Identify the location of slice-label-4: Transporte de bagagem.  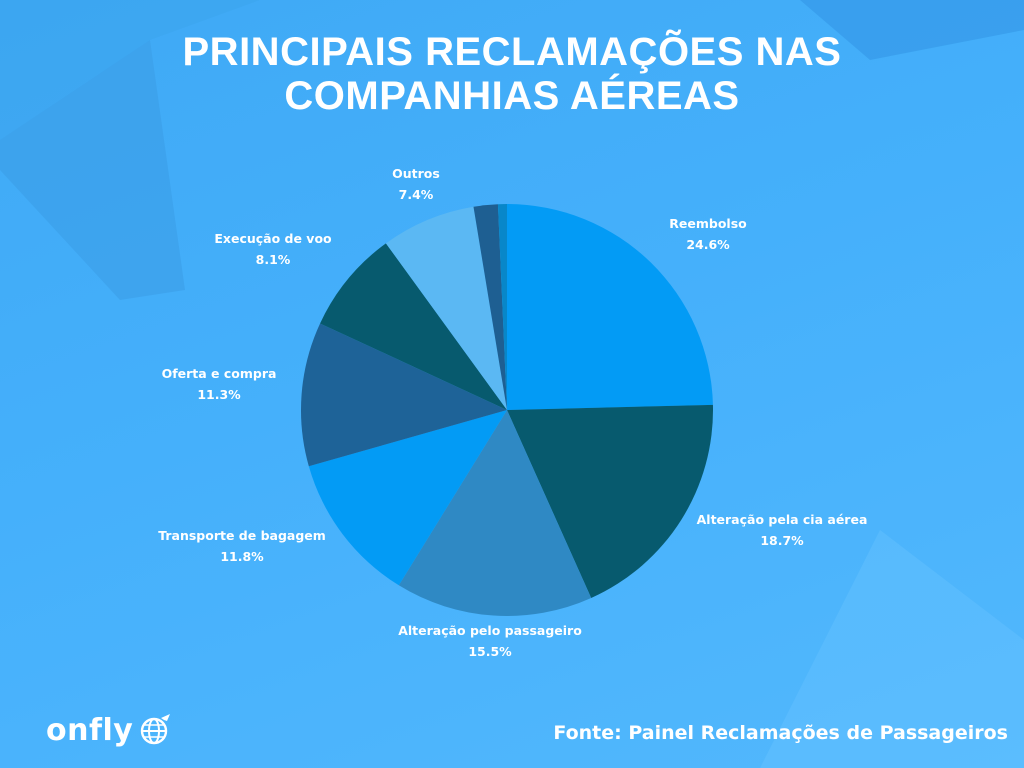
(242, 535).